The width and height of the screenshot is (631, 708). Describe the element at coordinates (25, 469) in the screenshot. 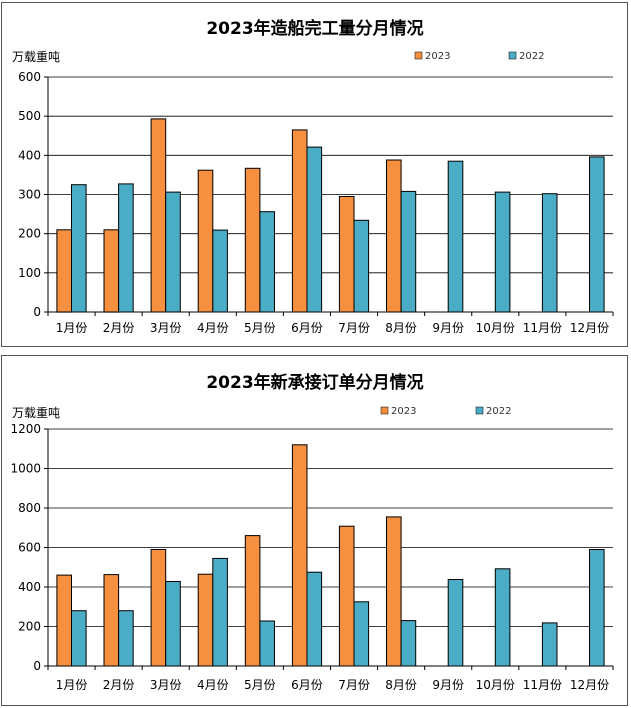

I see `y-tick-label: 1000` at that location.